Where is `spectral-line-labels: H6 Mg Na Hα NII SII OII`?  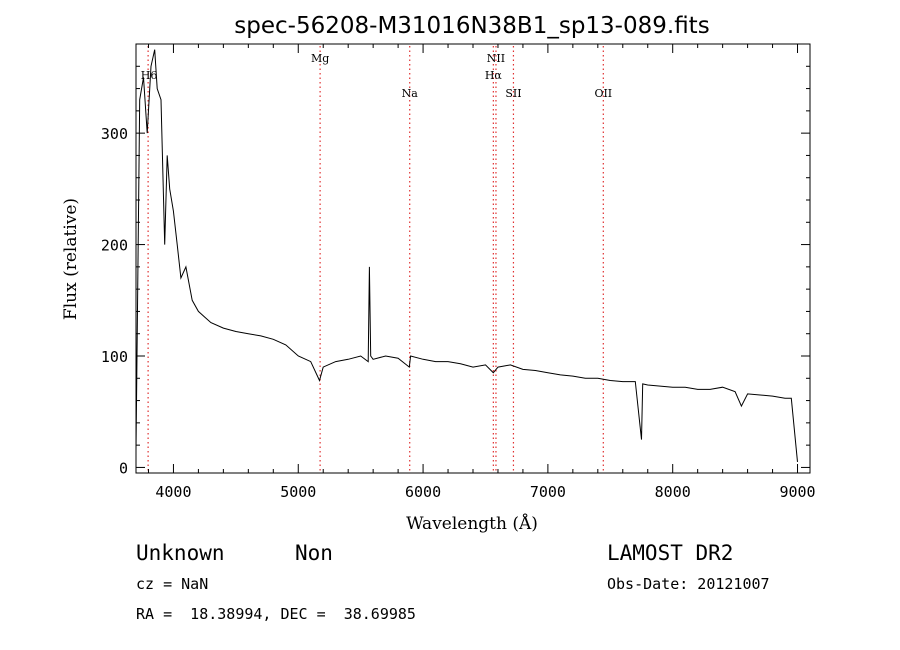
spectral-line-labels: H6 Mg Na Hα NII SII OII is located at coordinates (376, 76).